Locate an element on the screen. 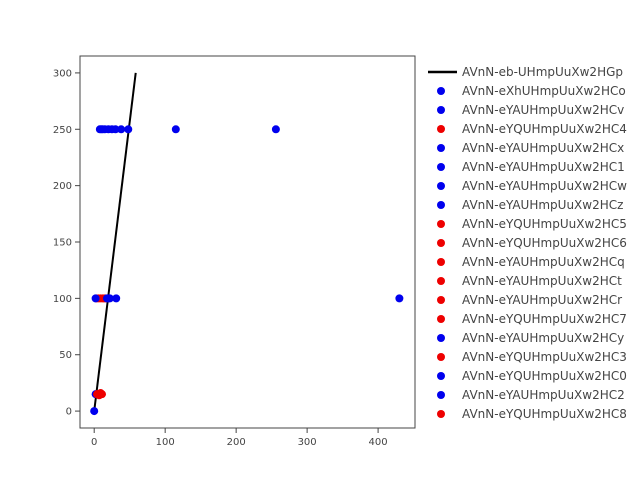 Image resolution: width=640 pixels, height=484 pixels. legend-label: AVnN-eYAUHmpUuXw2HCt is located at coordinates (542, 281).